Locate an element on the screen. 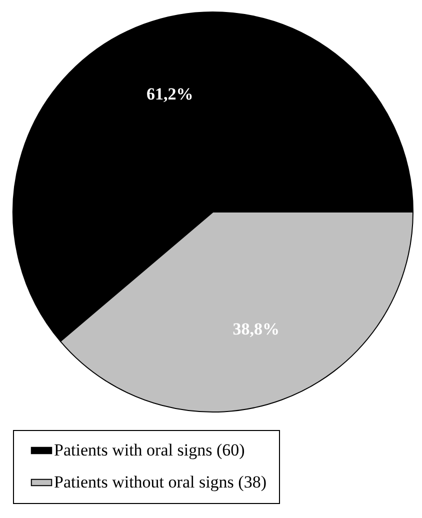 The image size is (422, 518). legend-label: Patients with oral signs (60) is located at coordinates (149, 450).